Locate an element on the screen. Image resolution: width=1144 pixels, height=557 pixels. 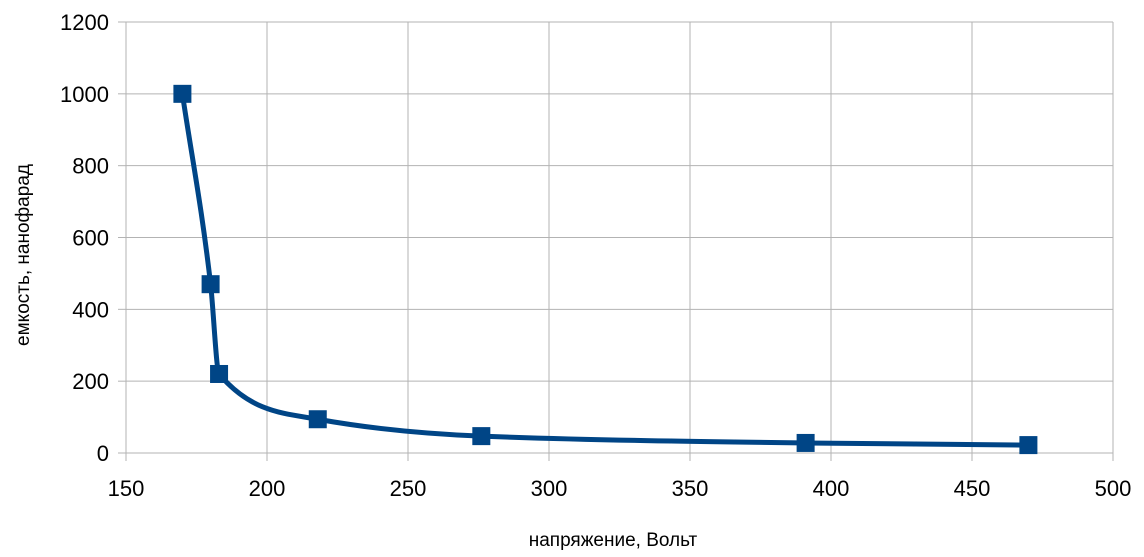
x-tick-label: 200 is located at coordinates (267, 488).